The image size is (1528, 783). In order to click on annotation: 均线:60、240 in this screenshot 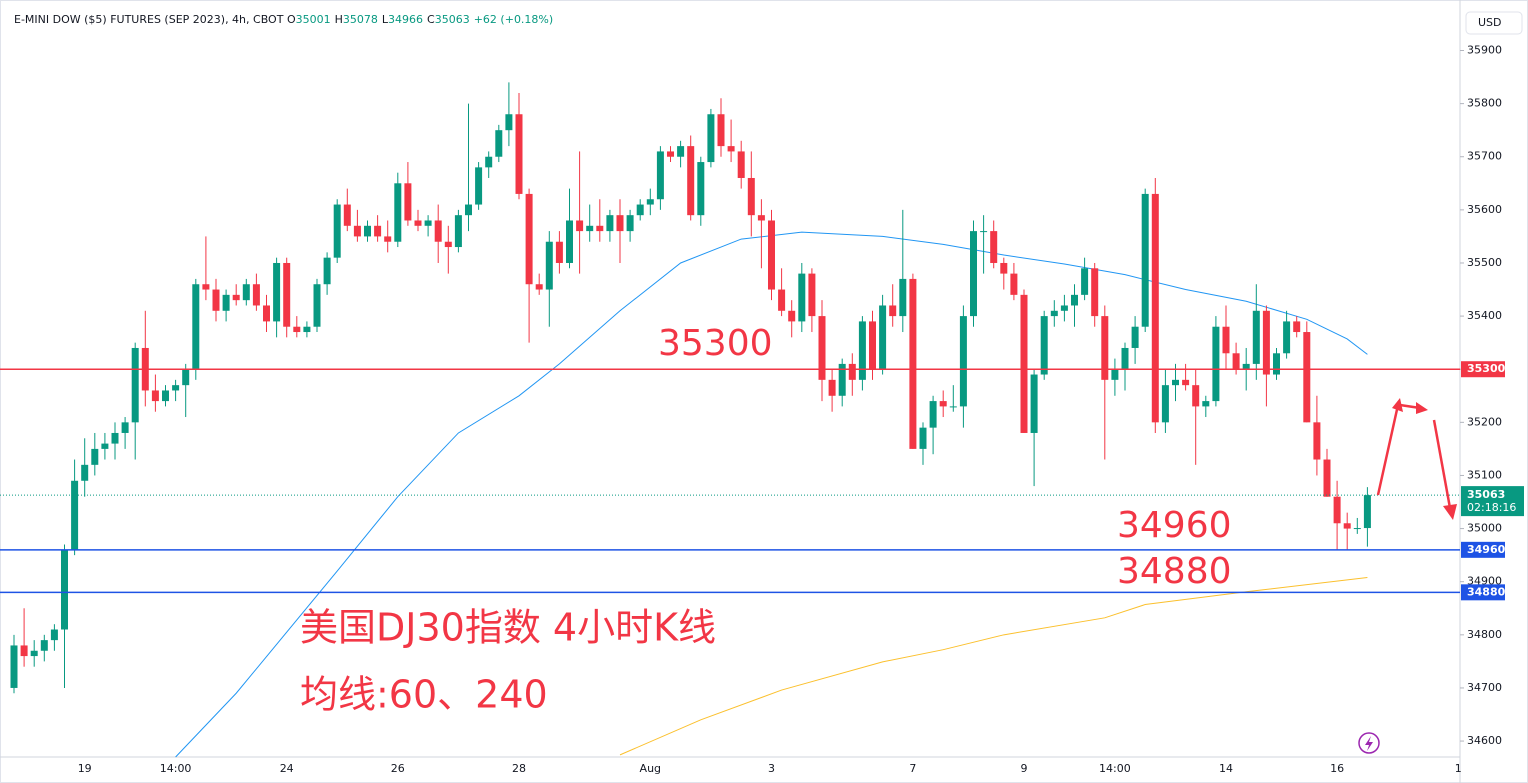, I will do `click(424, 695)`.